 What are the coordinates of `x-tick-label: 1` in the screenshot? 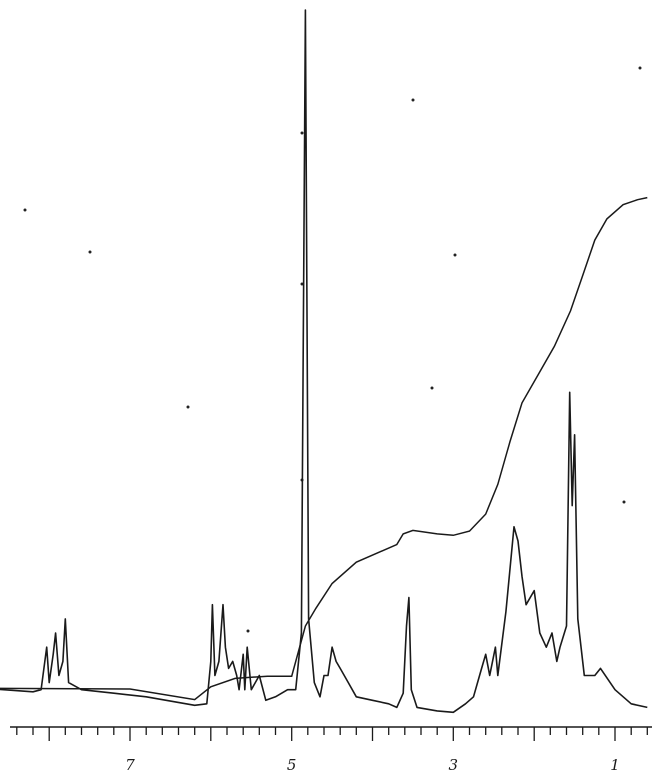 It's located at (615, 765).